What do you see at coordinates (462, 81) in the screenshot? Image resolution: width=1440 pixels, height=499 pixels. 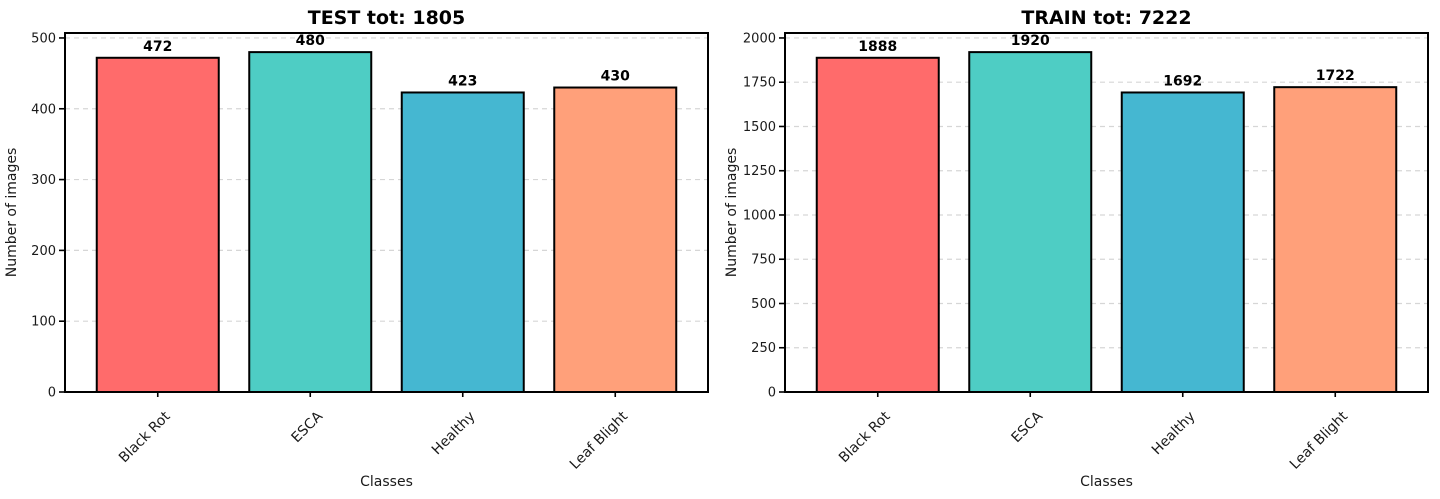 I see `bar-value-label: 423` at bounding box center [462, 81].